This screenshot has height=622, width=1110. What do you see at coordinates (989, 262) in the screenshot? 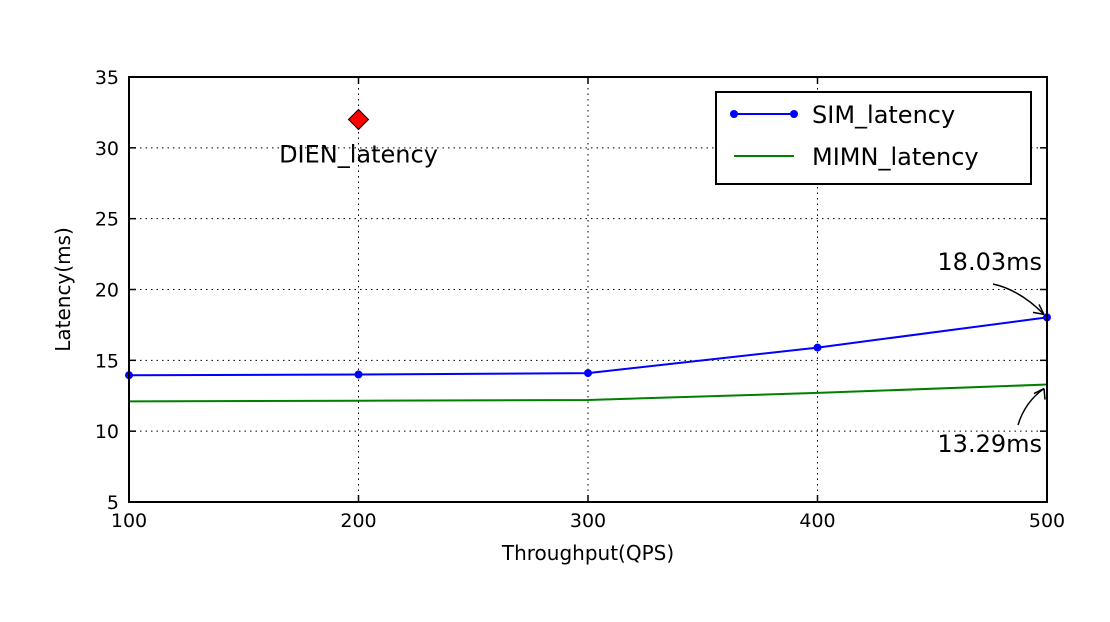
I see `annotation-sim-value: 18.03ms` at bounding box center [989, 262].